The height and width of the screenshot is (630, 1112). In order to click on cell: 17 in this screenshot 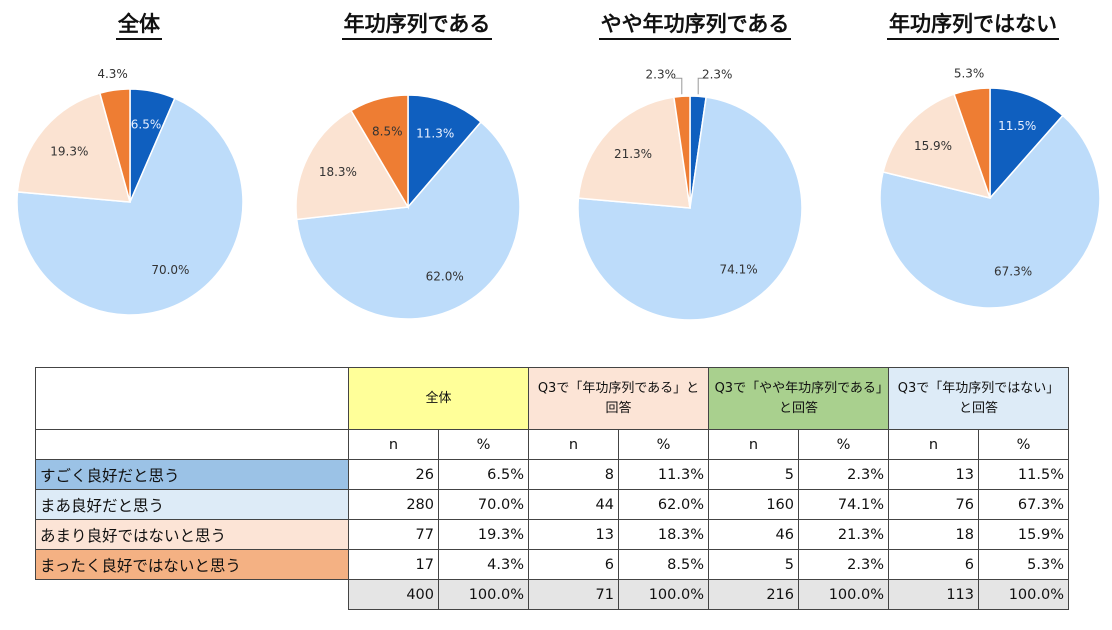, I will do `click(393, 564)`.